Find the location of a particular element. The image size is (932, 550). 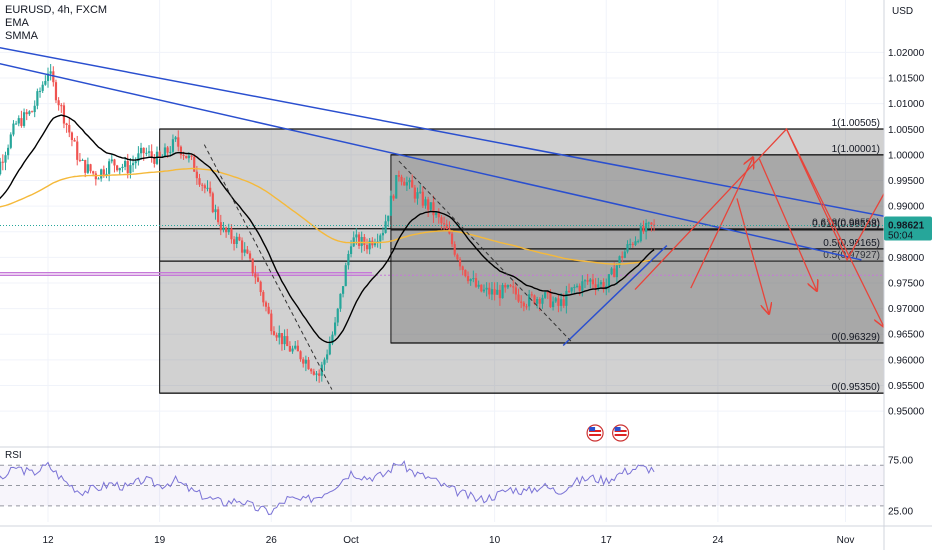

fib-level-label: 0.618(0.98538) is located at coordinates (846, 224).